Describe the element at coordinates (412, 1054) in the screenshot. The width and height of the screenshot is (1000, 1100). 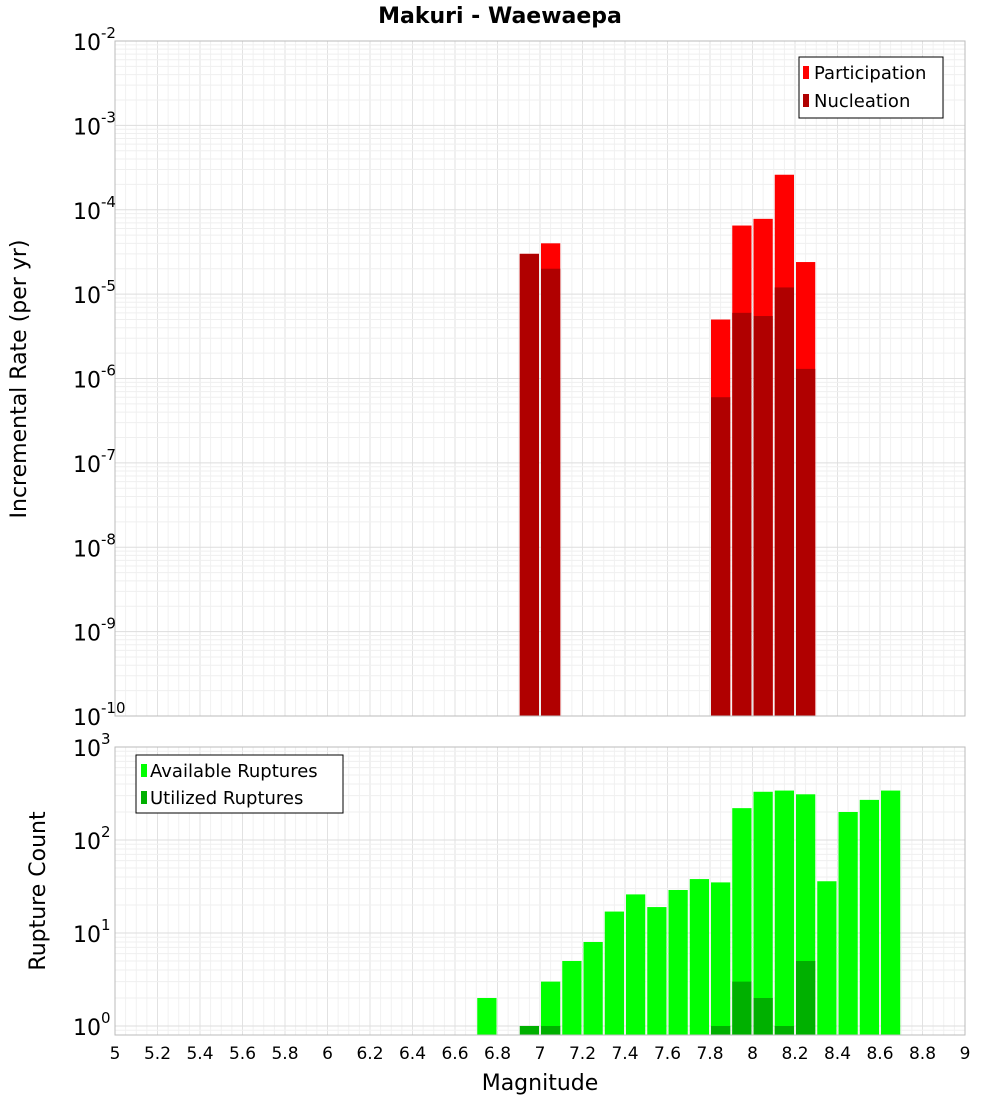
I see `x-tick-label: 6.4` at that location.